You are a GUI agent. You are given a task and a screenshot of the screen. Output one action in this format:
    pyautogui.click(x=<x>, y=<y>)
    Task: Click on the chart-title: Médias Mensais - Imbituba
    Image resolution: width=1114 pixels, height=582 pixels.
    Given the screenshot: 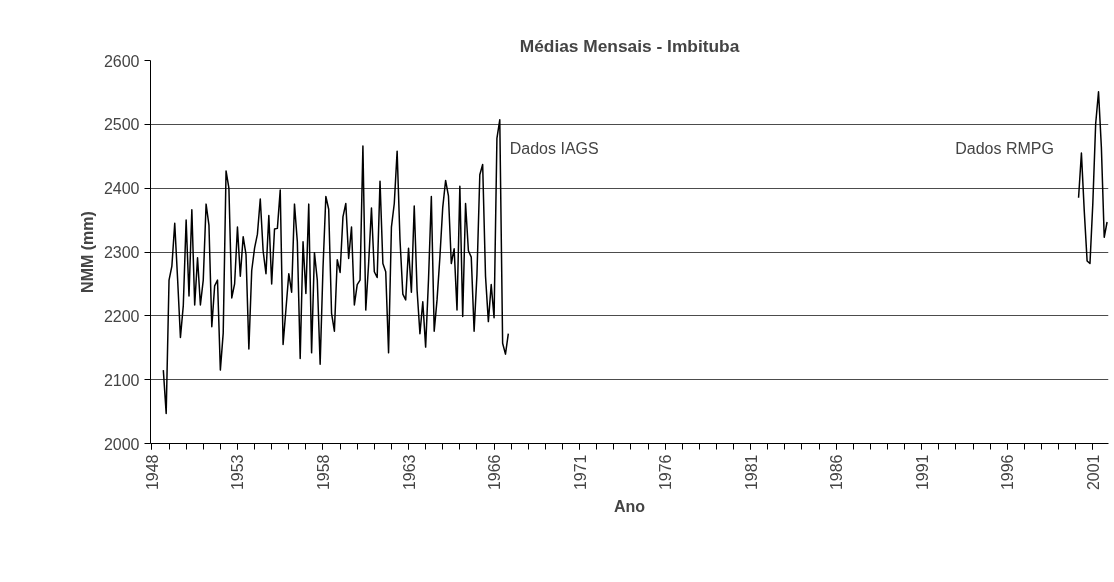 What is the action you would take?
    pyautogui.click(x=629, y=45)
    